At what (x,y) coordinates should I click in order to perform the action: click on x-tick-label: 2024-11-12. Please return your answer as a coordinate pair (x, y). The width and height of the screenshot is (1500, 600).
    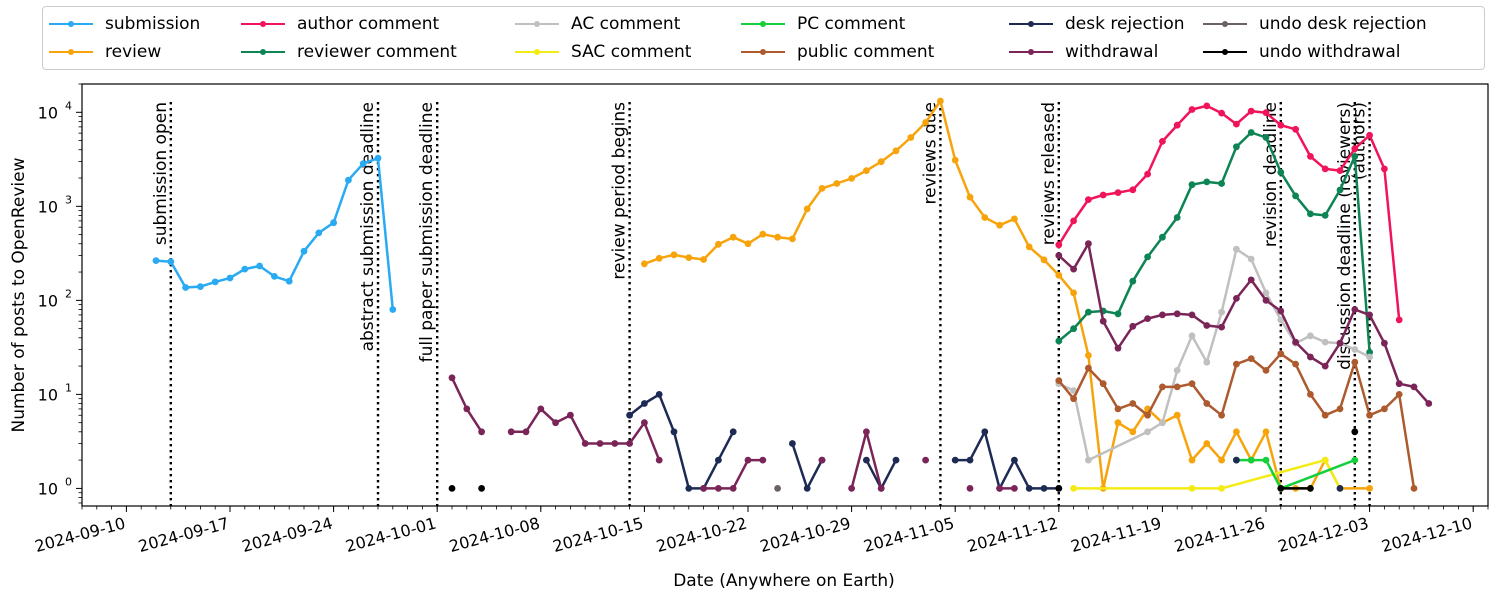
    Looking at the image, I should click on (1012, 535).